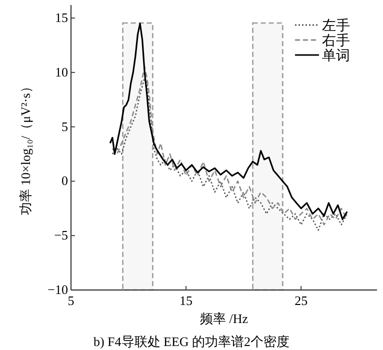  I want to click on y-axis-title: 功率 10×log₁₀/（μV²·s）, so click(25, 147).